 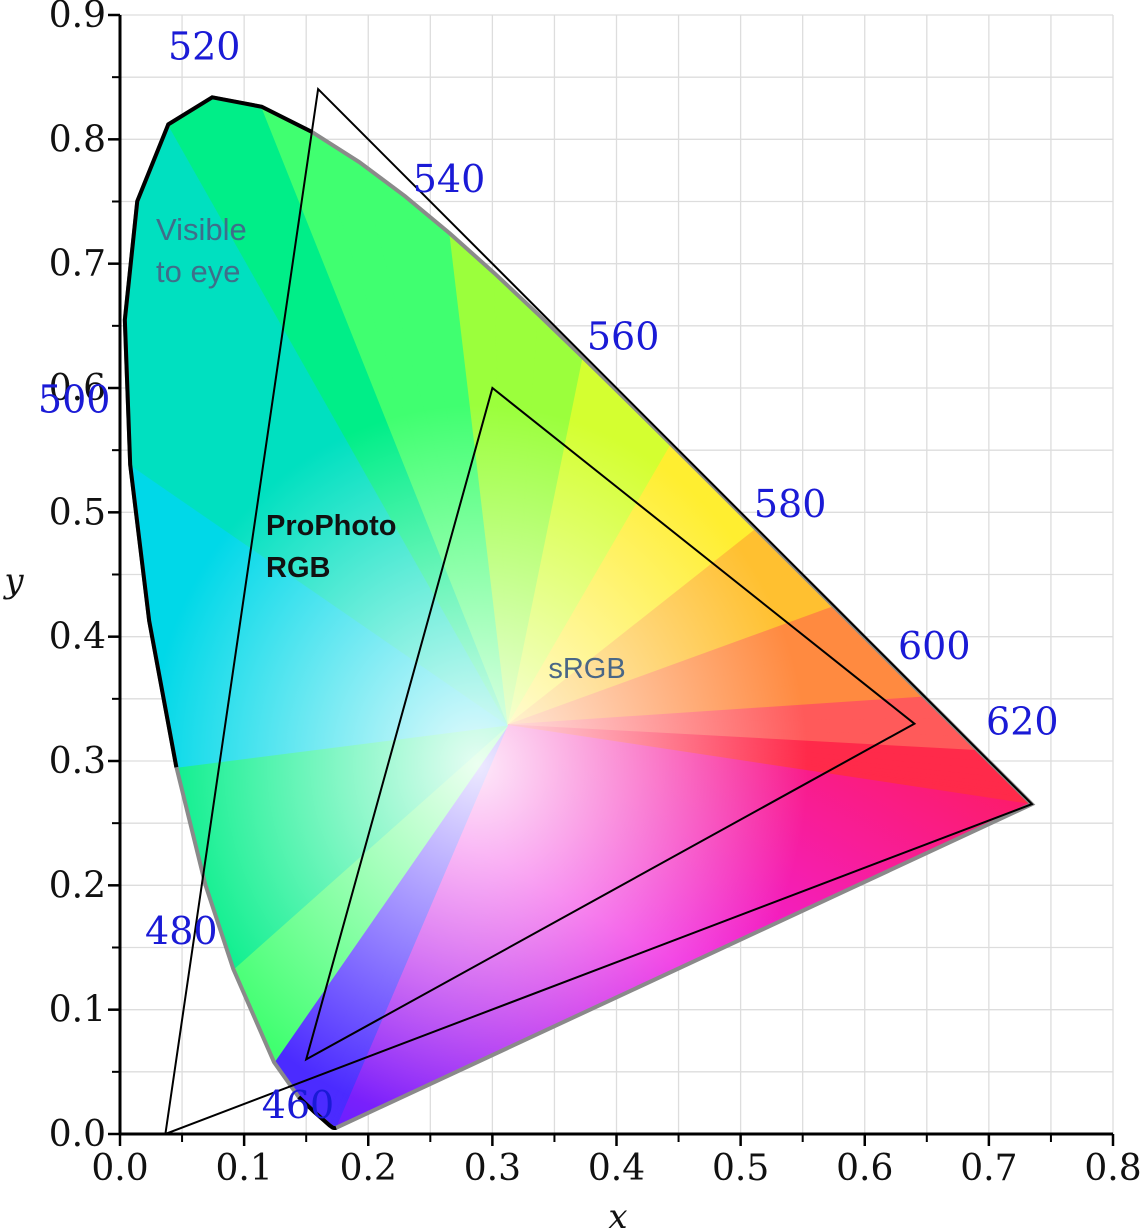 I want to click on x-tick-label: 0.8, so click(x=1112, y=1168).